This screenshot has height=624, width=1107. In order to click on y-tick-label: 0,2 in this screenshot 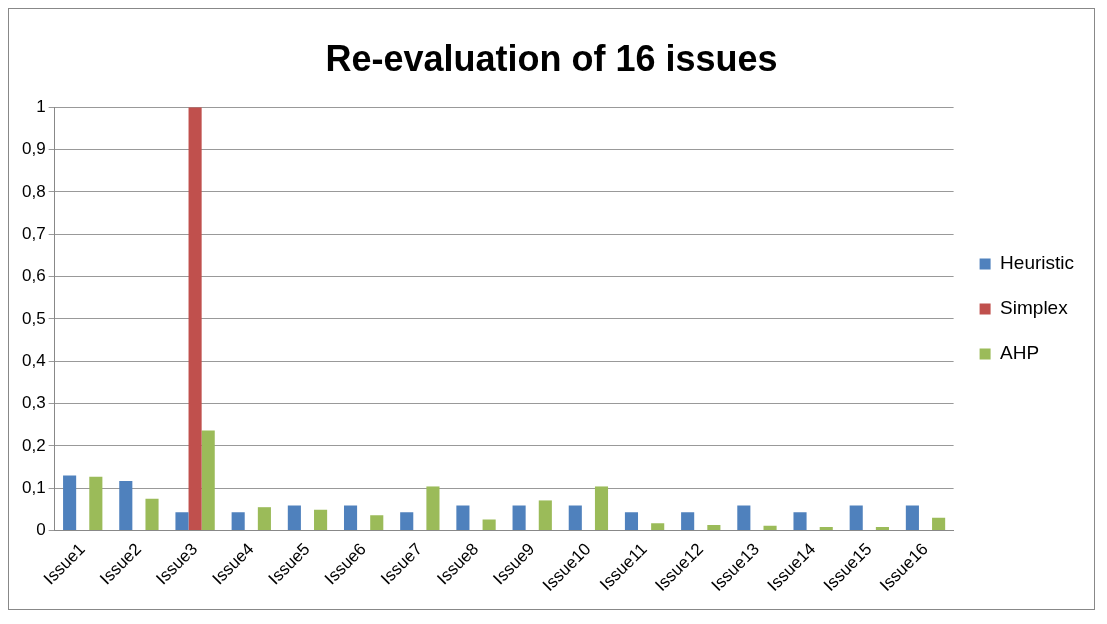, I will do `click(33, 445)`.